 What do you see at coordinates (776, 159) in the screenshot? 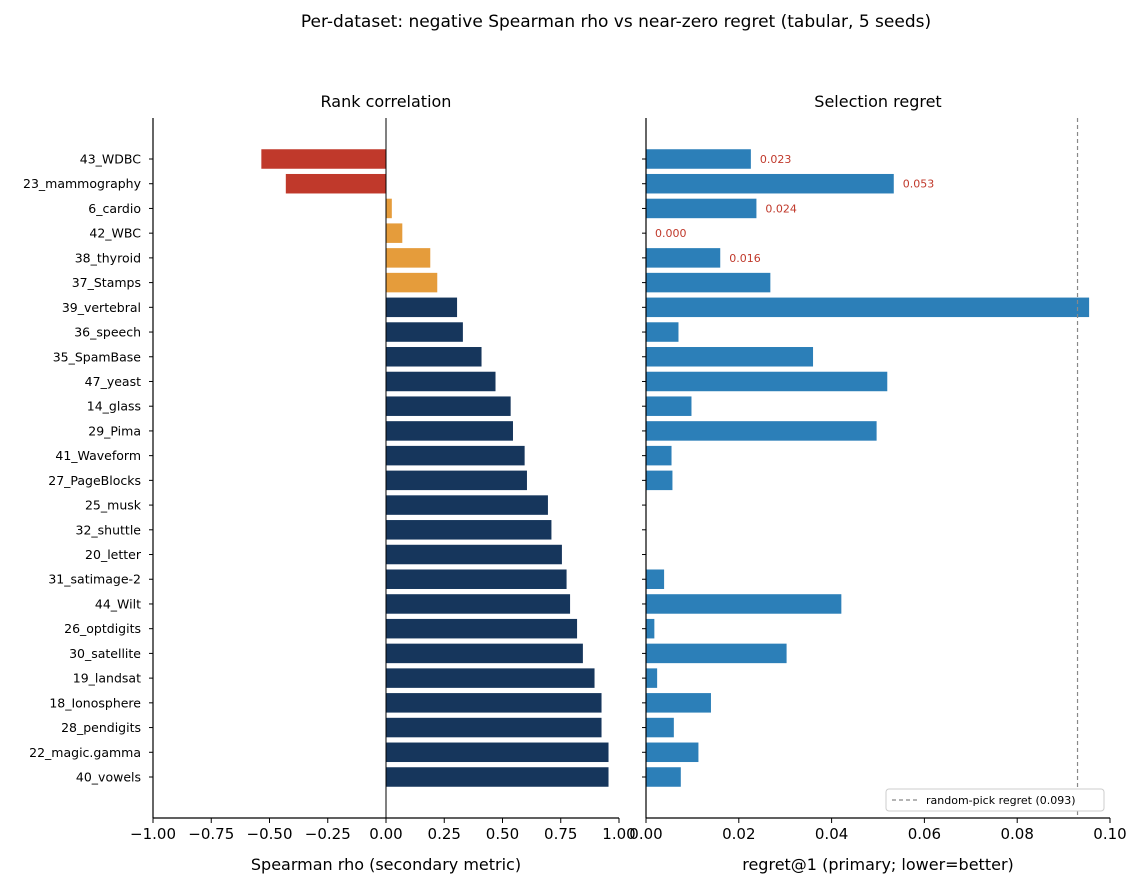
I see `regret-annotation-43-wdbc: 0.023` at bounding box center [776, 159].